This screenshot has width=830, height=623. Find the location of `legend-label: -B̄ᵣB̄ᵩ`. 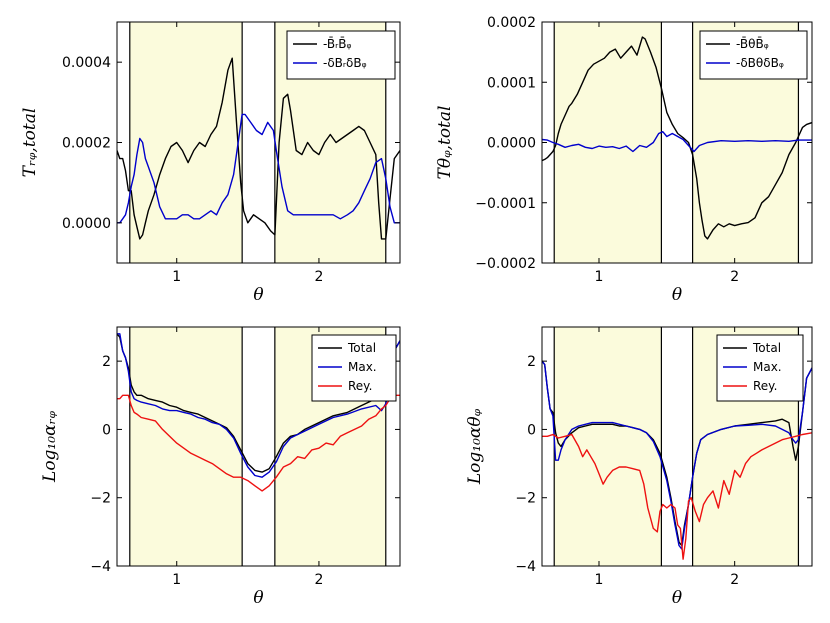

legend-label: -B̄ᵣB̄ᵩ is located at coordinates (337, 44).